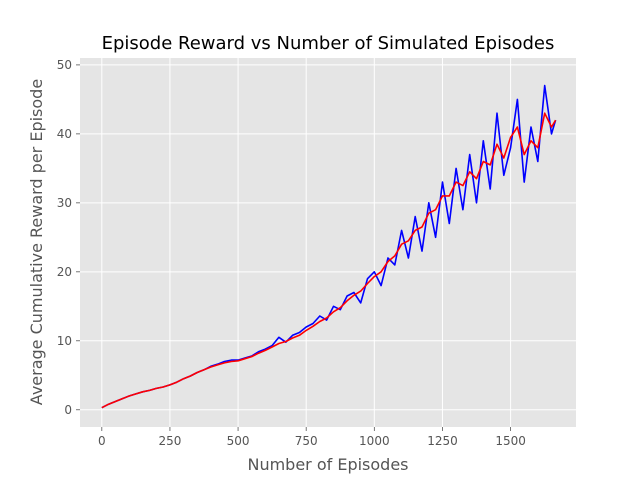  Describe the element at coordinates (64, 65) in the screenshot. I see `y-tick-label: 50` at that location.